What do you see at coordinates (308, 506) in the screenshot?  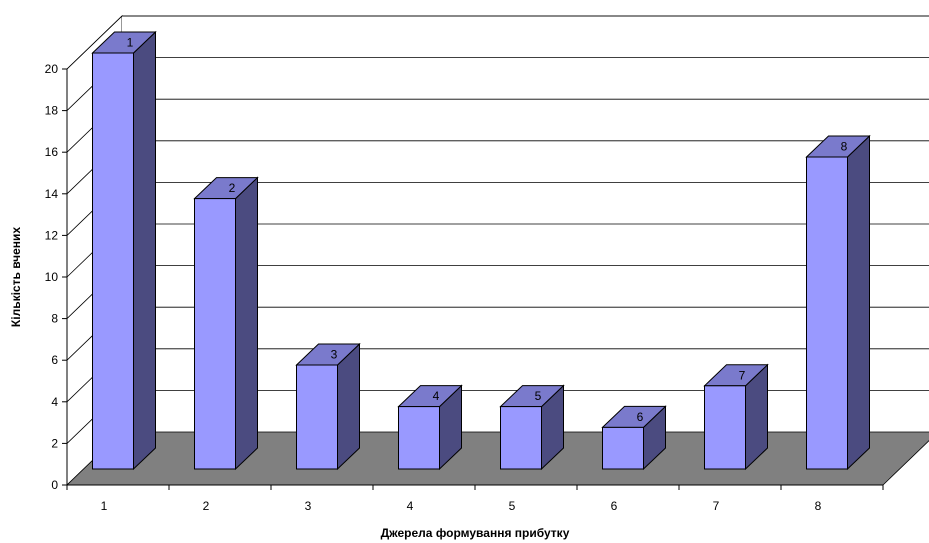 I see `x-tick-label: 3` at bounding box center [308, 506].